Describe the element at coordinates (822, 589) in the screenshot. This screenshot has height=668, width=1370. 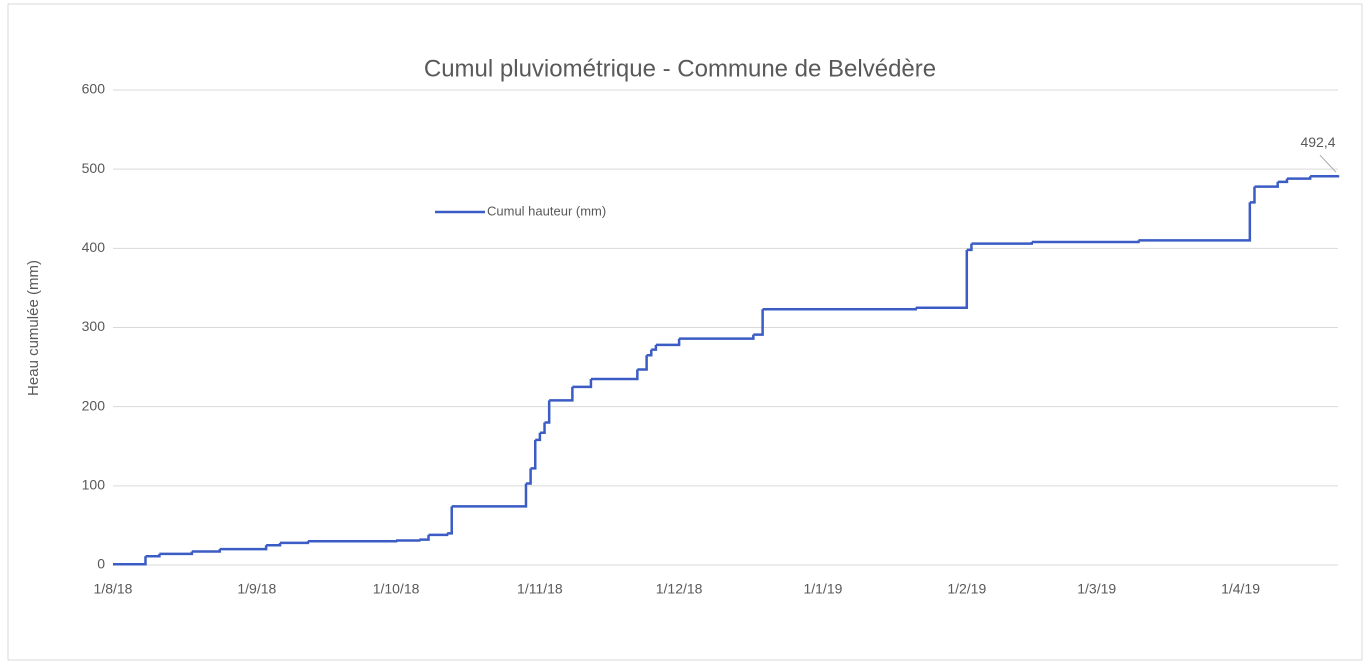
I see `x-tick-label: 1/1/19` at that location.